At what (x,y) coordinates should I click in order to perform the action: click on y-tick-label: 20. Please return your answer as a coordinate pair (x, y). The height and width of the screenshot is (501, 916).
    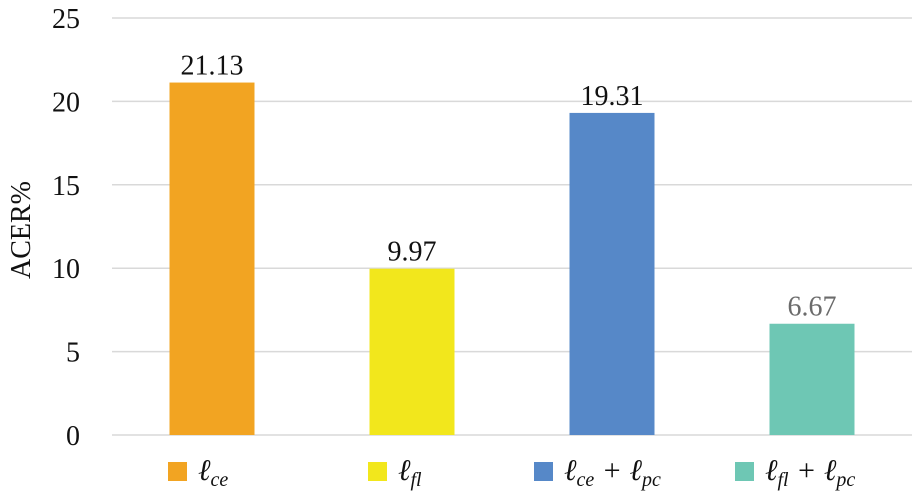
    Looking at the image, I should click on (66, 102).